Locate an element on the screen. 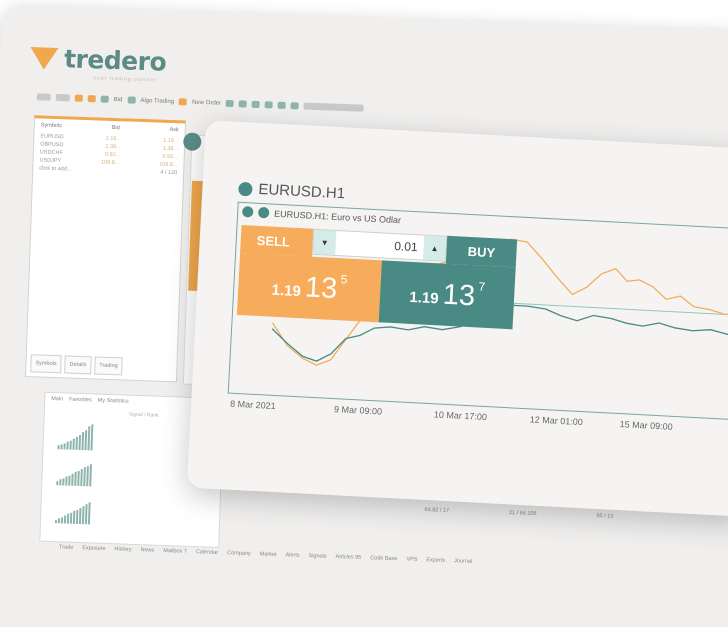 The width and height of the screenshot is (728, 627). terminal-values: 64.82 / 17 21 / 66.106 95 / 13 is located at coordinates (518, 513).